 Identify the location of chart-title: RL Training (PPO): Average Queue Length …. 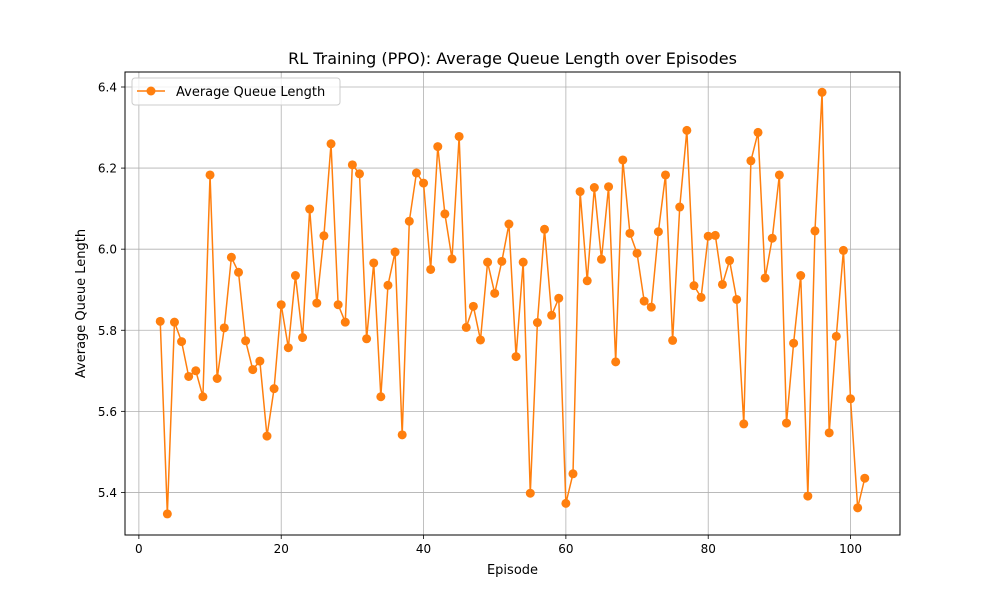
(512, 58).